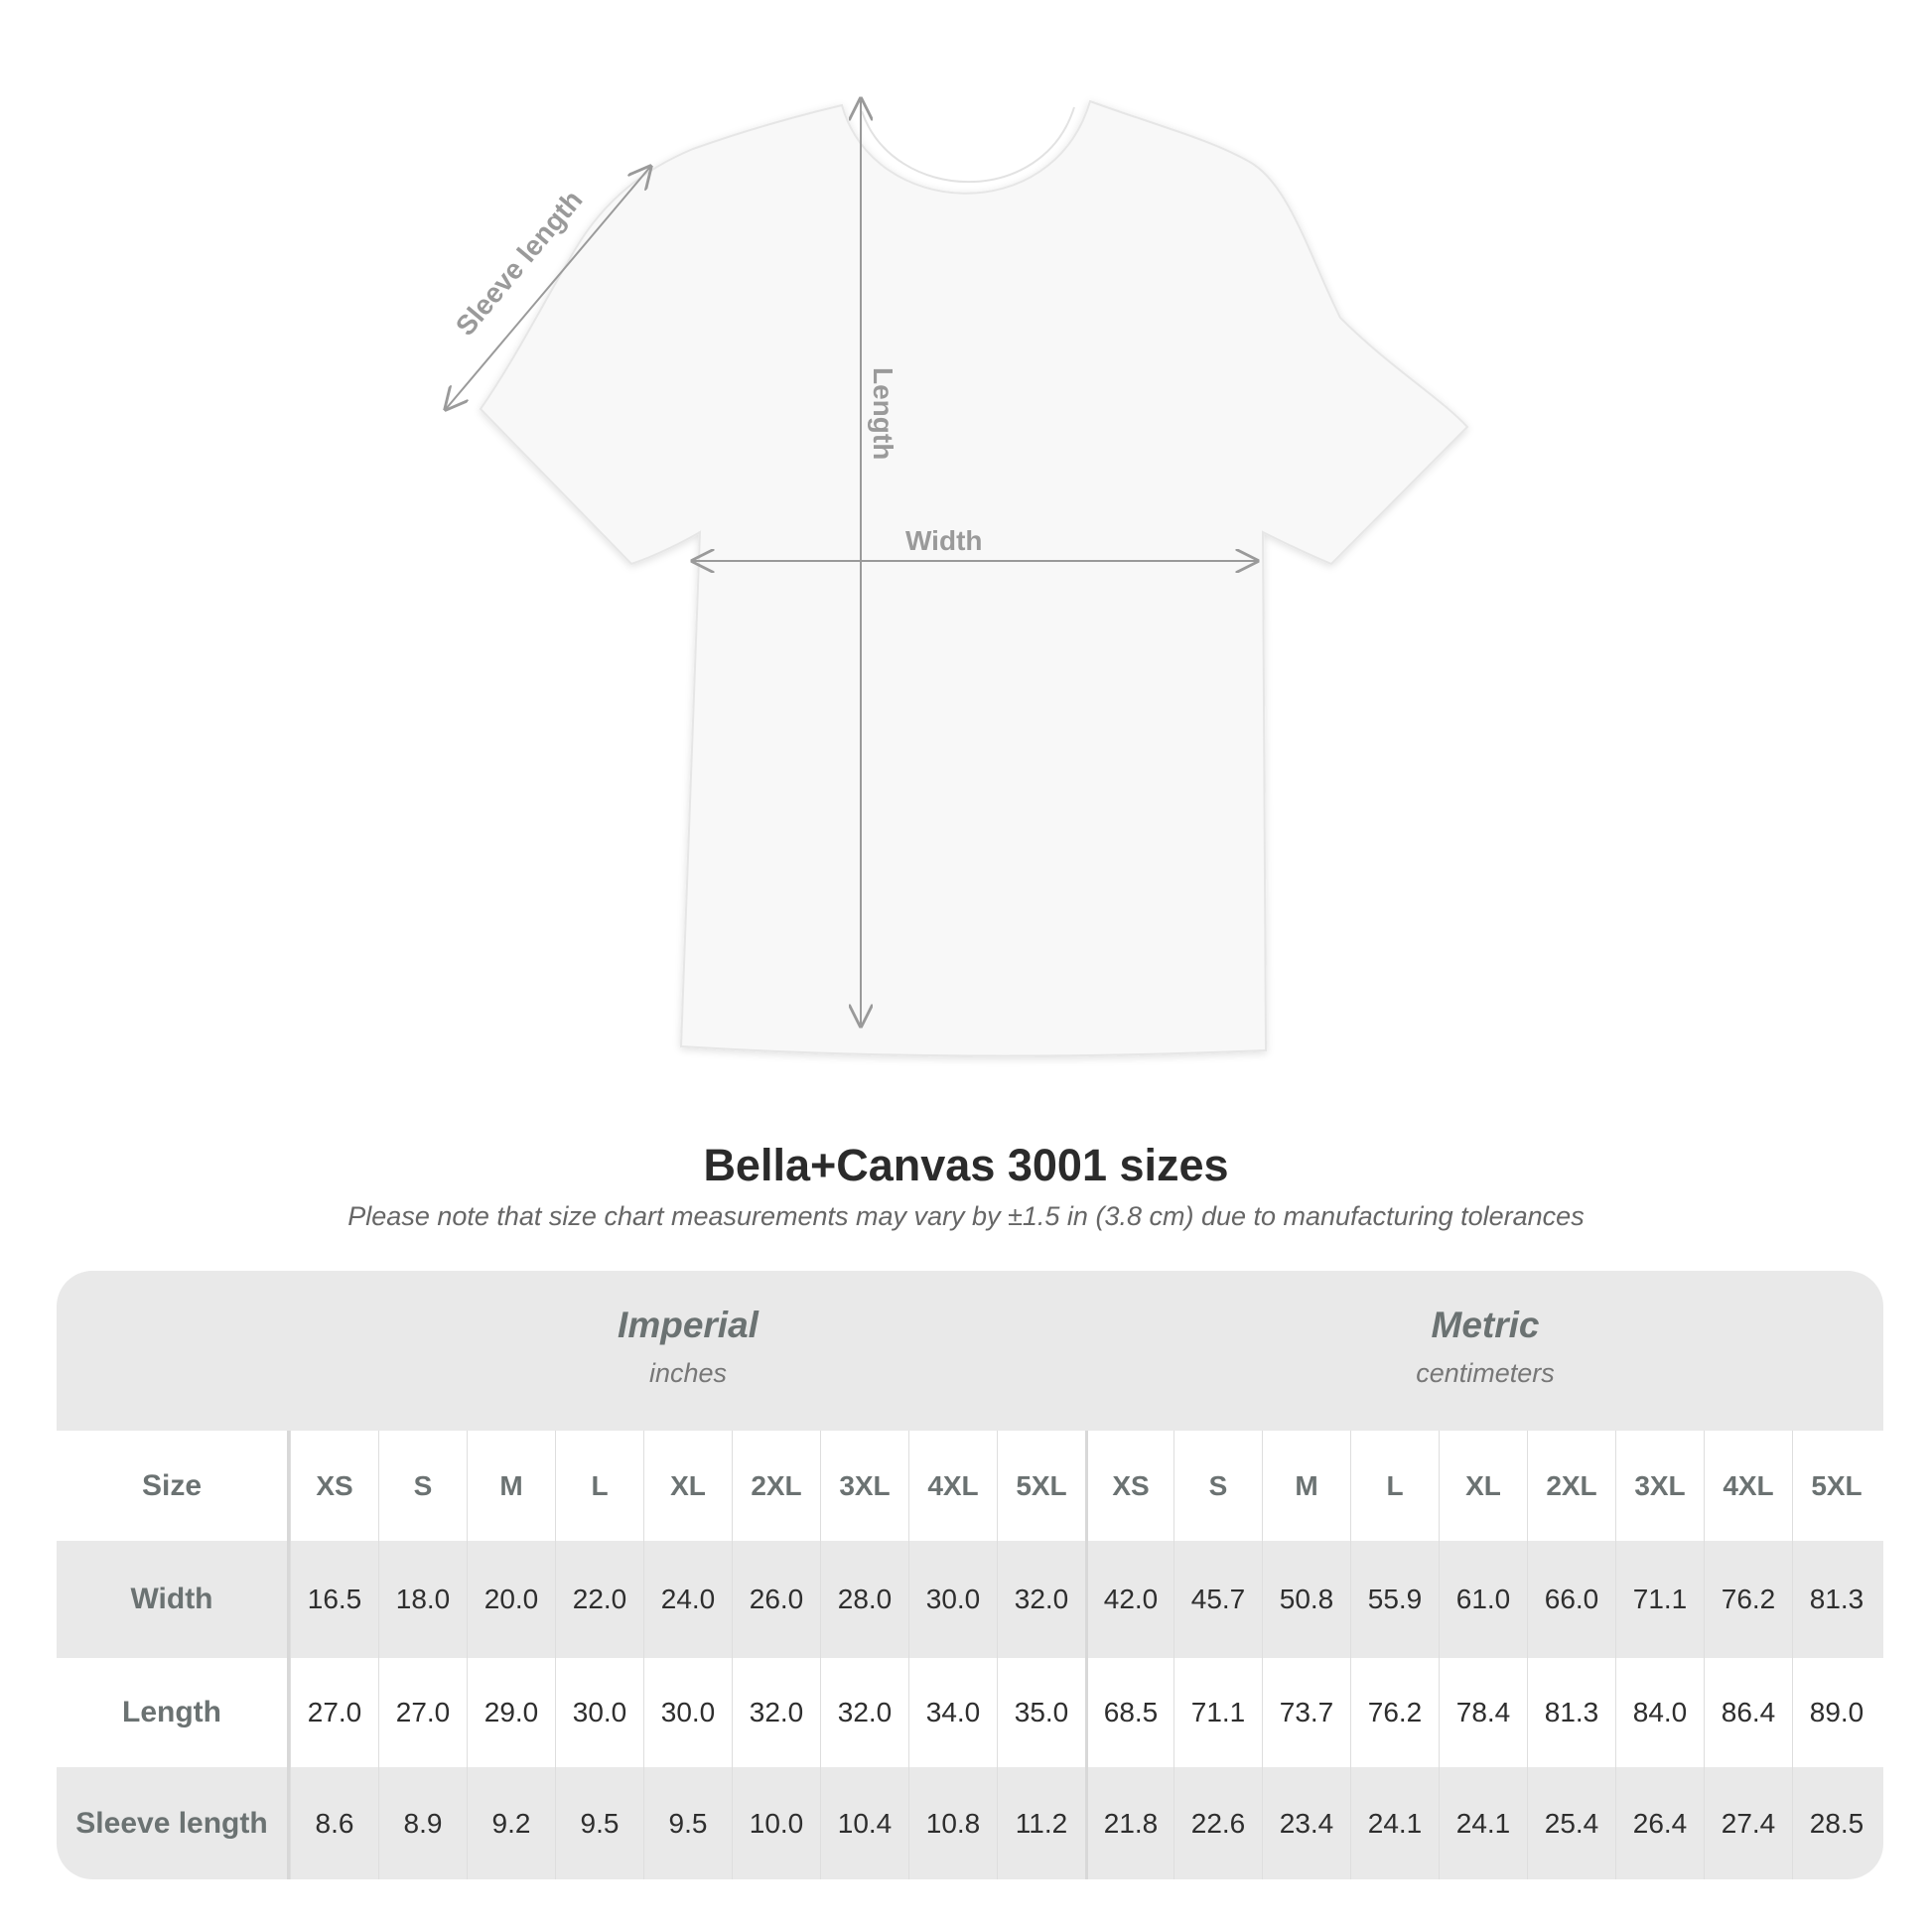 This screenshot has height=1932, width=1932. What do you see at coordinates (688, 1351) in the screenshot?
I see `imperial-header: Imperial inches` at bounding box center [688, 1351].